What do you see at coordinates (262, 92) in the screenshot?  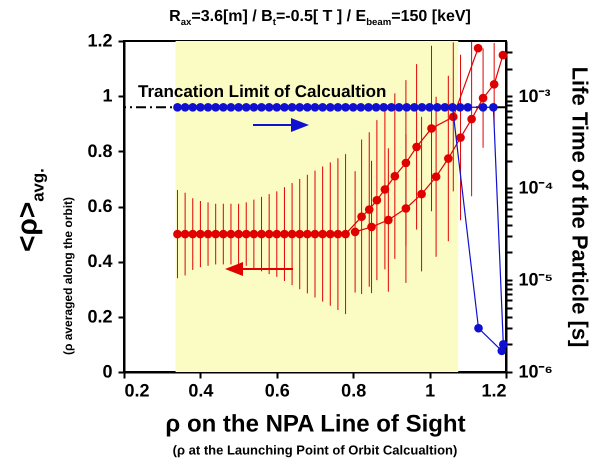 I see `ref-line-label: Trancation Limit of Calcualtion` at bounding box center [262, 92].